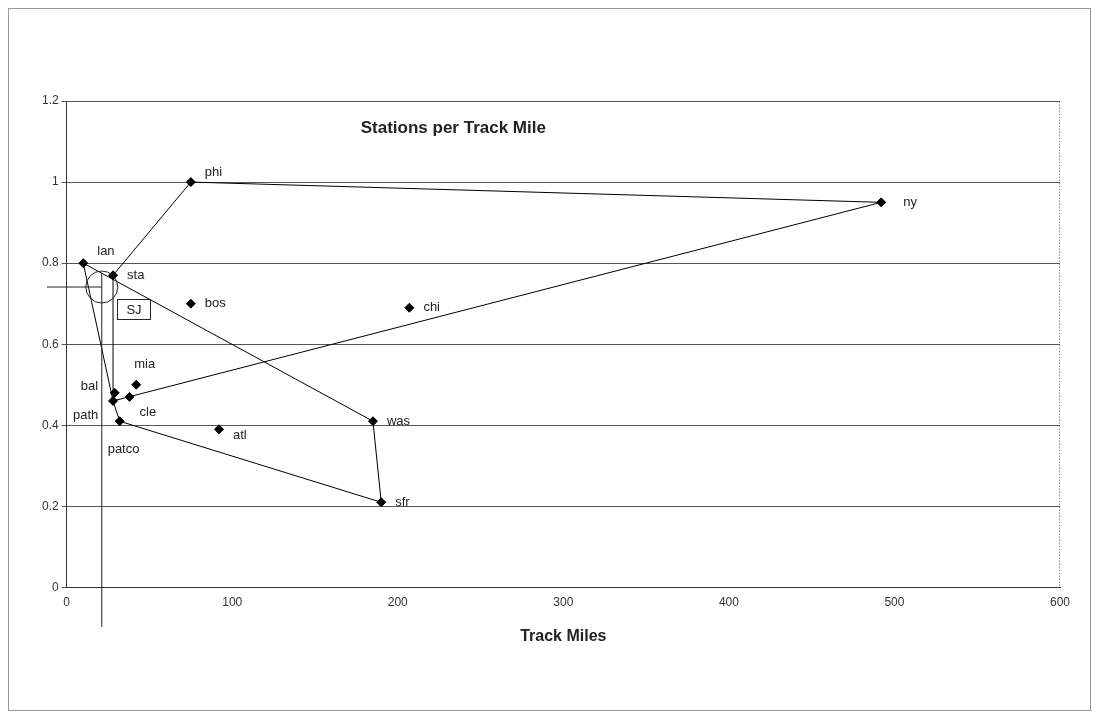  I want to click on annotation: cle, so click(148, 412).